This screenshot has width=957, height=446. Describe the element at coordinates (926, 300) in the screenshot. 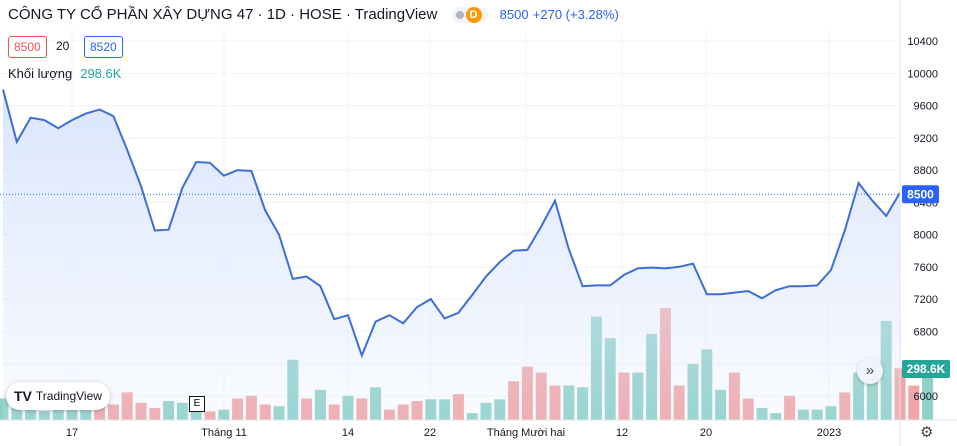

I see `y-tick-label: 7200` at that location.